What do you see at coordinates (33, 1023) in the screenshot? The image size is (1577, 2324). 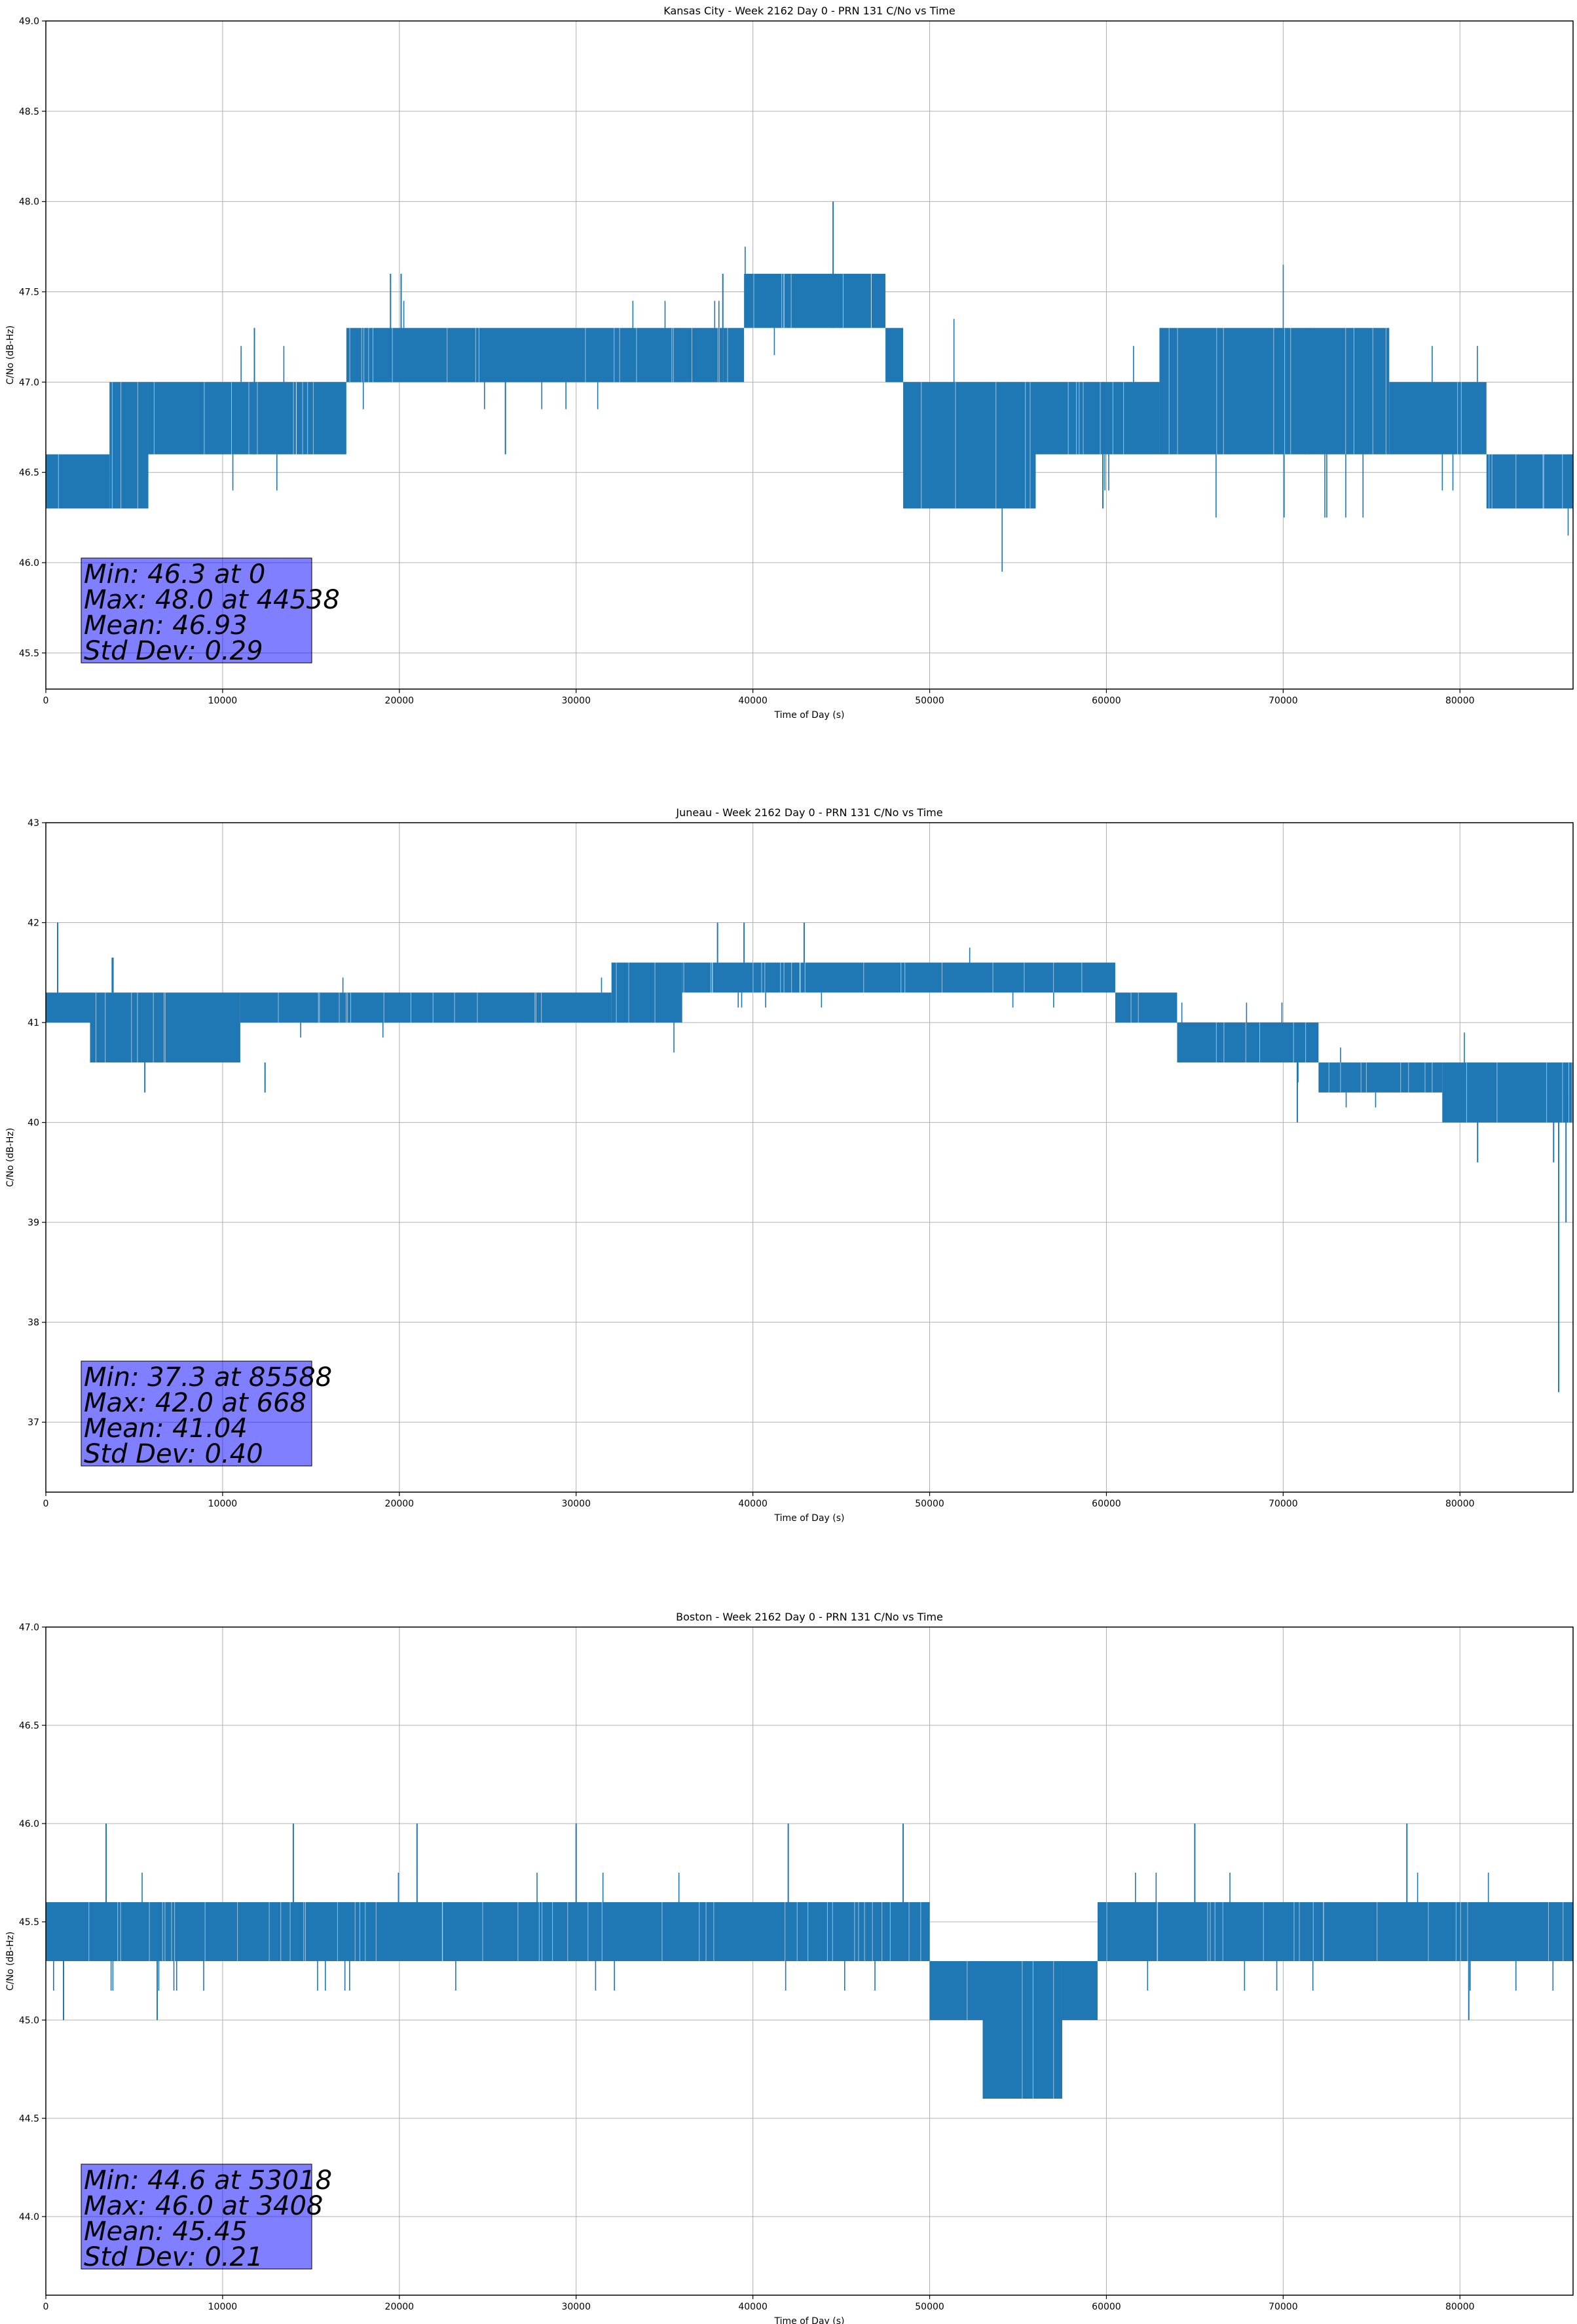 I see `y-tick-label: 41` at bounding box center [33, 1023].